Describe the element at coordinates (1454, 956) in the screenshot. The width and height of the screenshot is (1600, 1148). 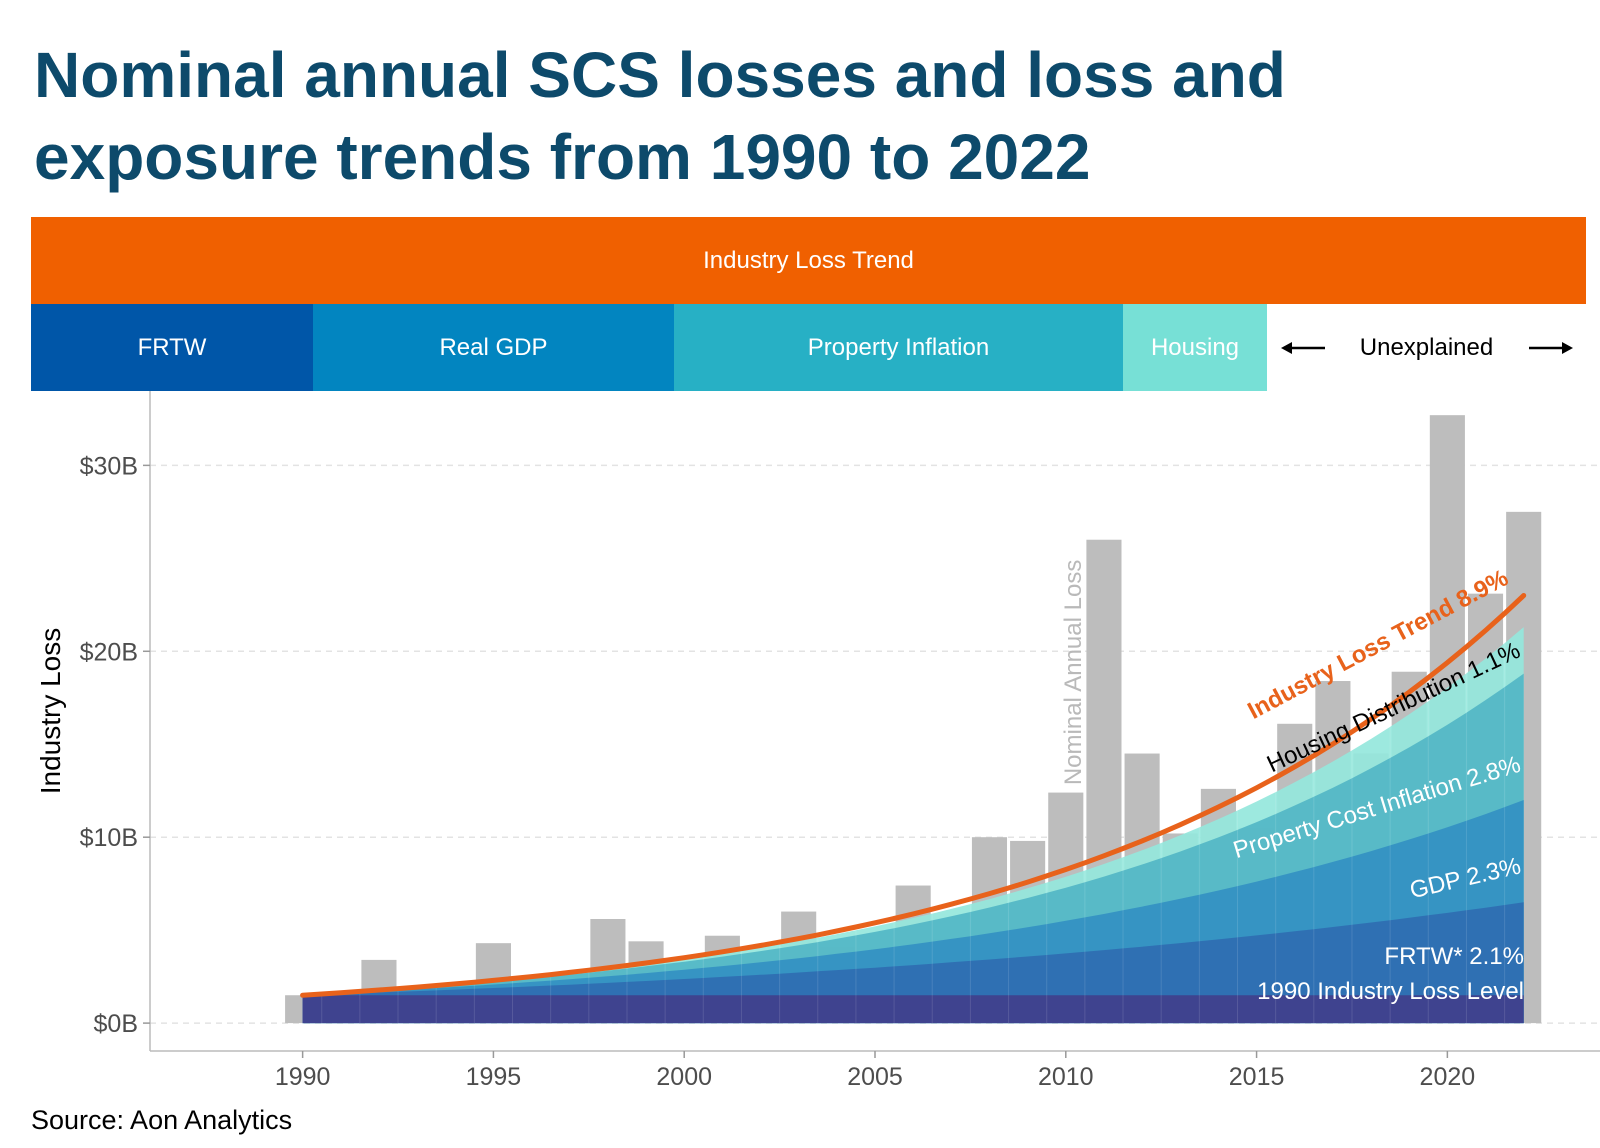
I see `frtw-layer-label: FRTW* 2.1%` at that location.